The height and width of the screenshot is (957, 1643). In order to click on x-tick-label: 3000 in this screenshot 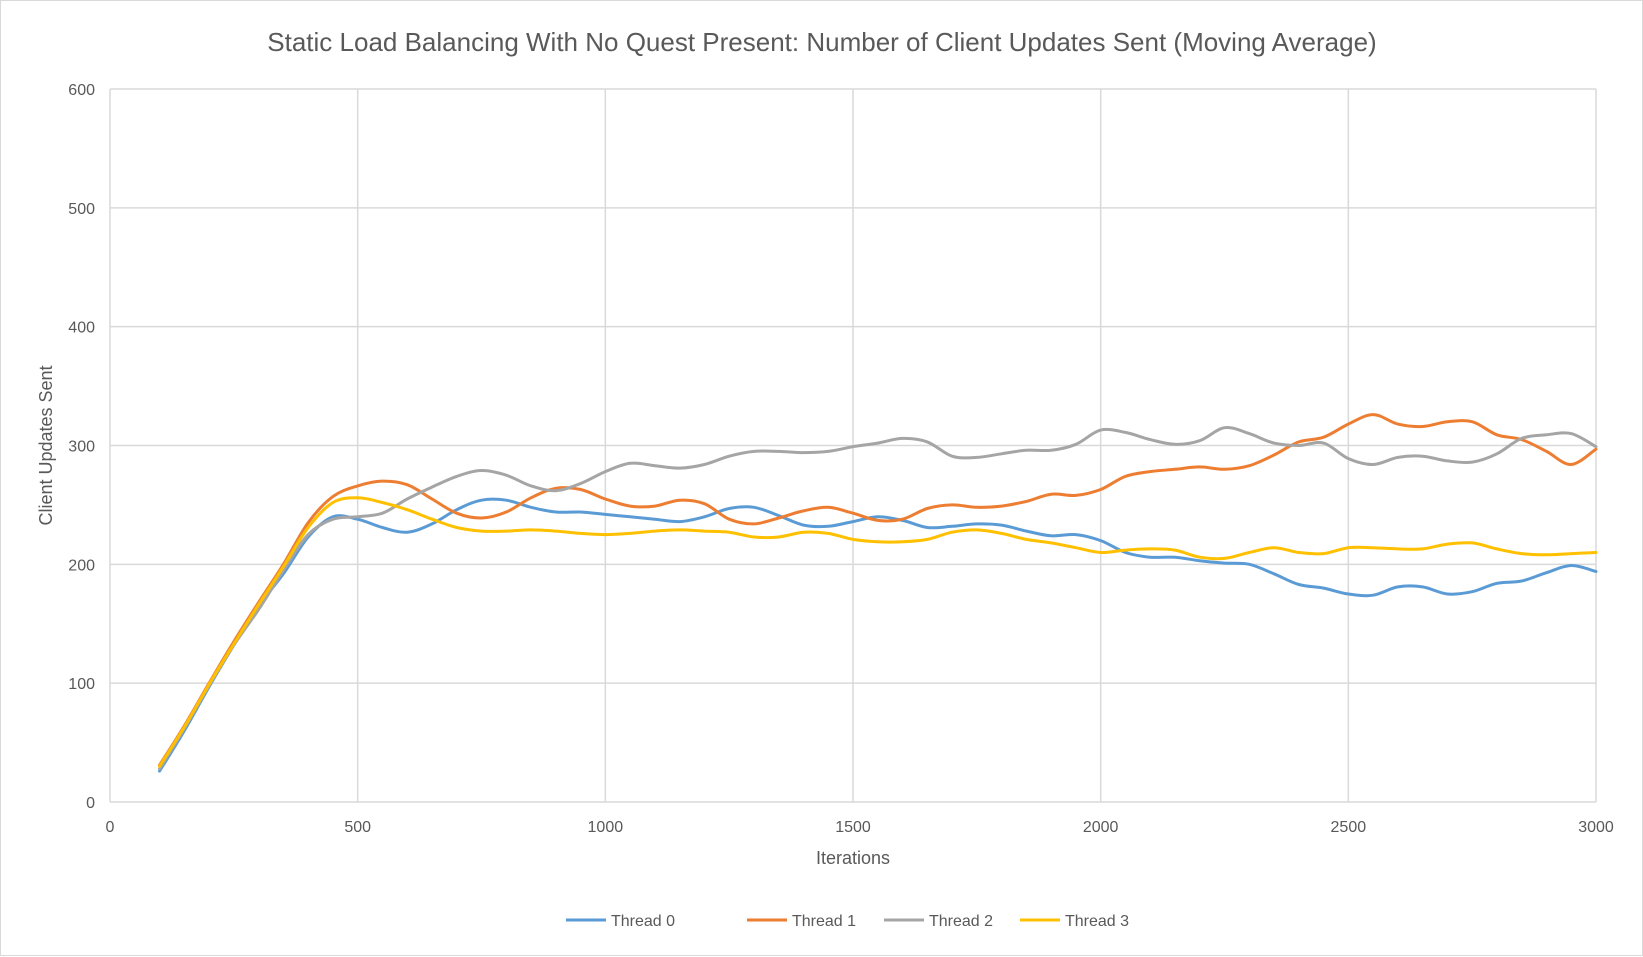, I will do `click(1596, 827)`.